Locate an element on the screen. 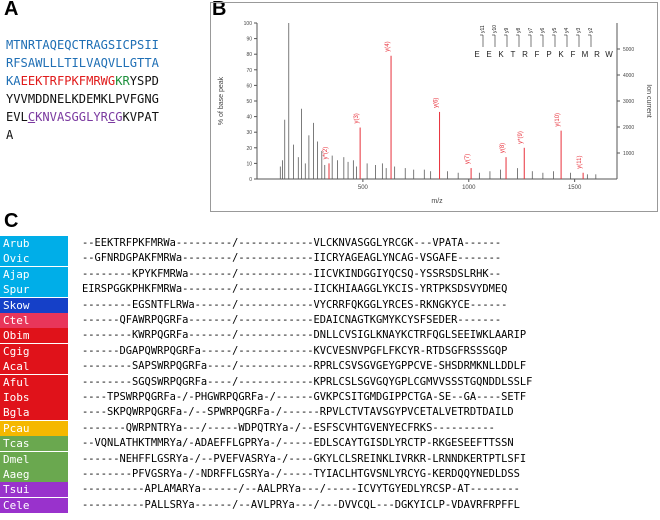 This screenshot has width=660, height=520. y-tick-label: 0 is located at coordinates (250, 180).